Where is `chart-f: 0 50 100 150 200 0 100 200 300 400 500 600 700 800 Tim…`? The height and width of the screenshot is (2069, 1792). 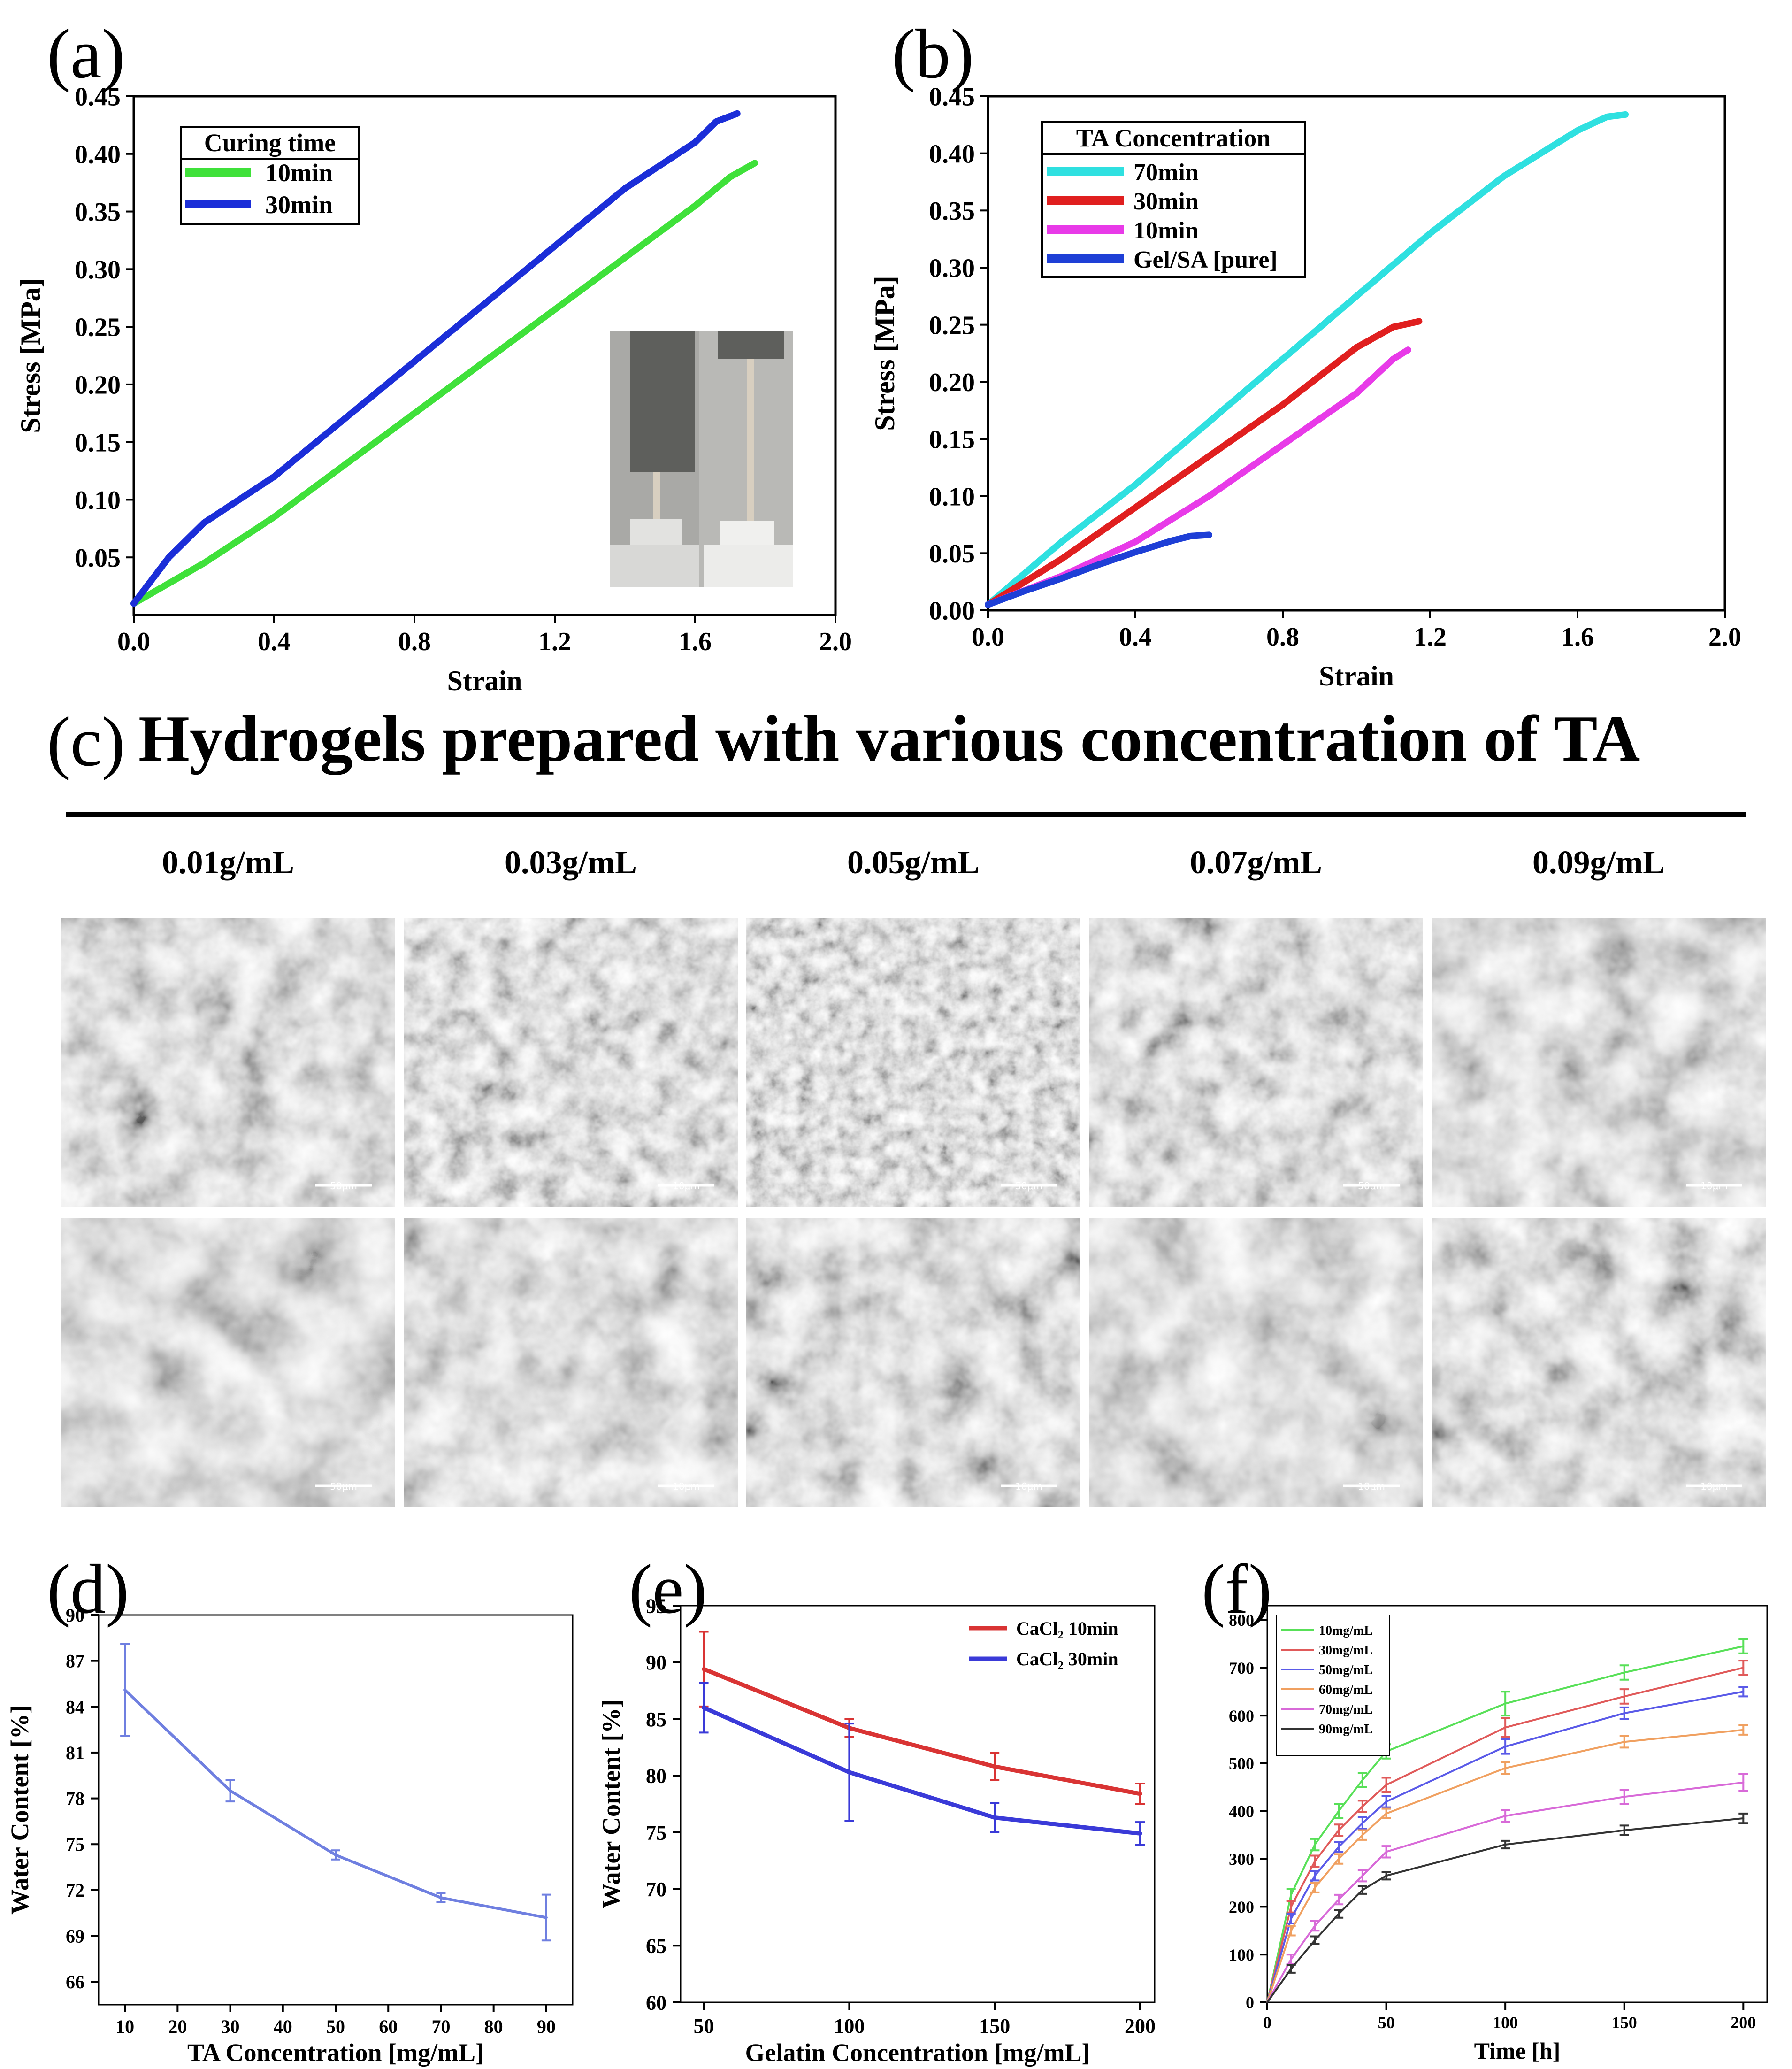 chart-f: 0 50 100 150 200 0 100 200 300 400 500 600 700 800 Tim… is located at coordinates (1499, 1834).